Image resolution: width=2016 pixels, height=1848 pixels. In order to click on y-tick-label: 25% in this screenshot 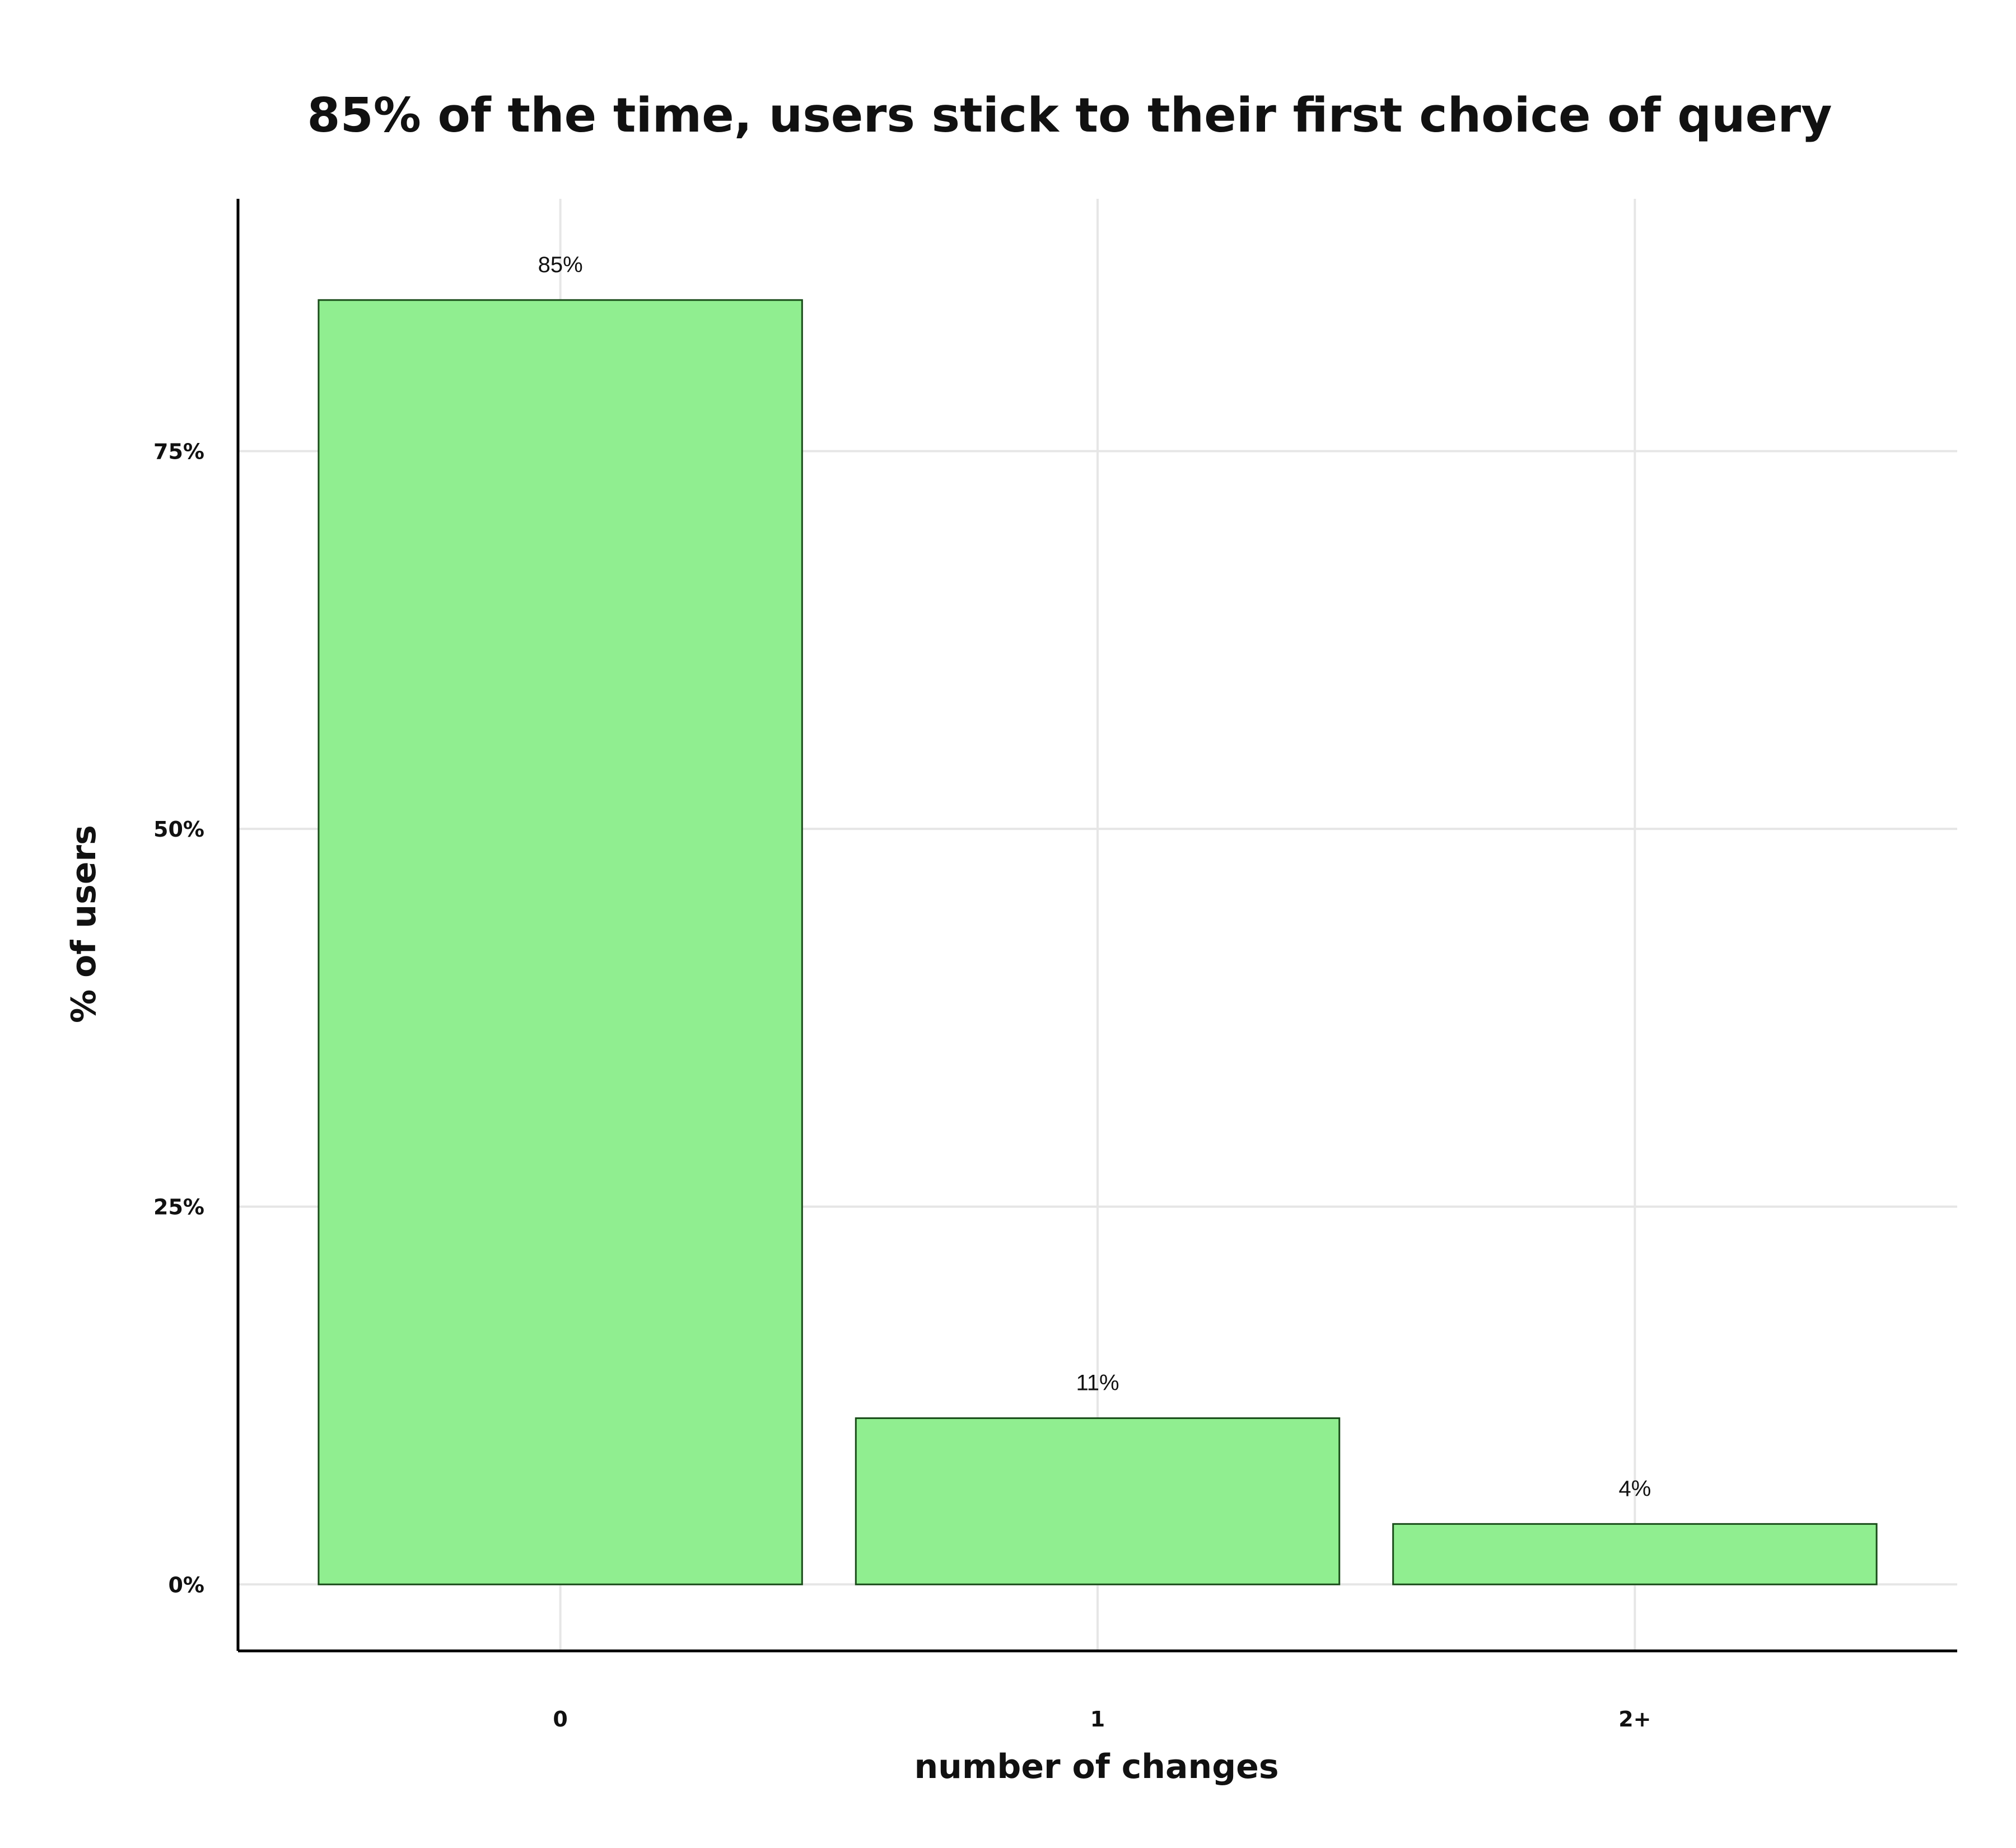, I will do `click(179, 1208)`.